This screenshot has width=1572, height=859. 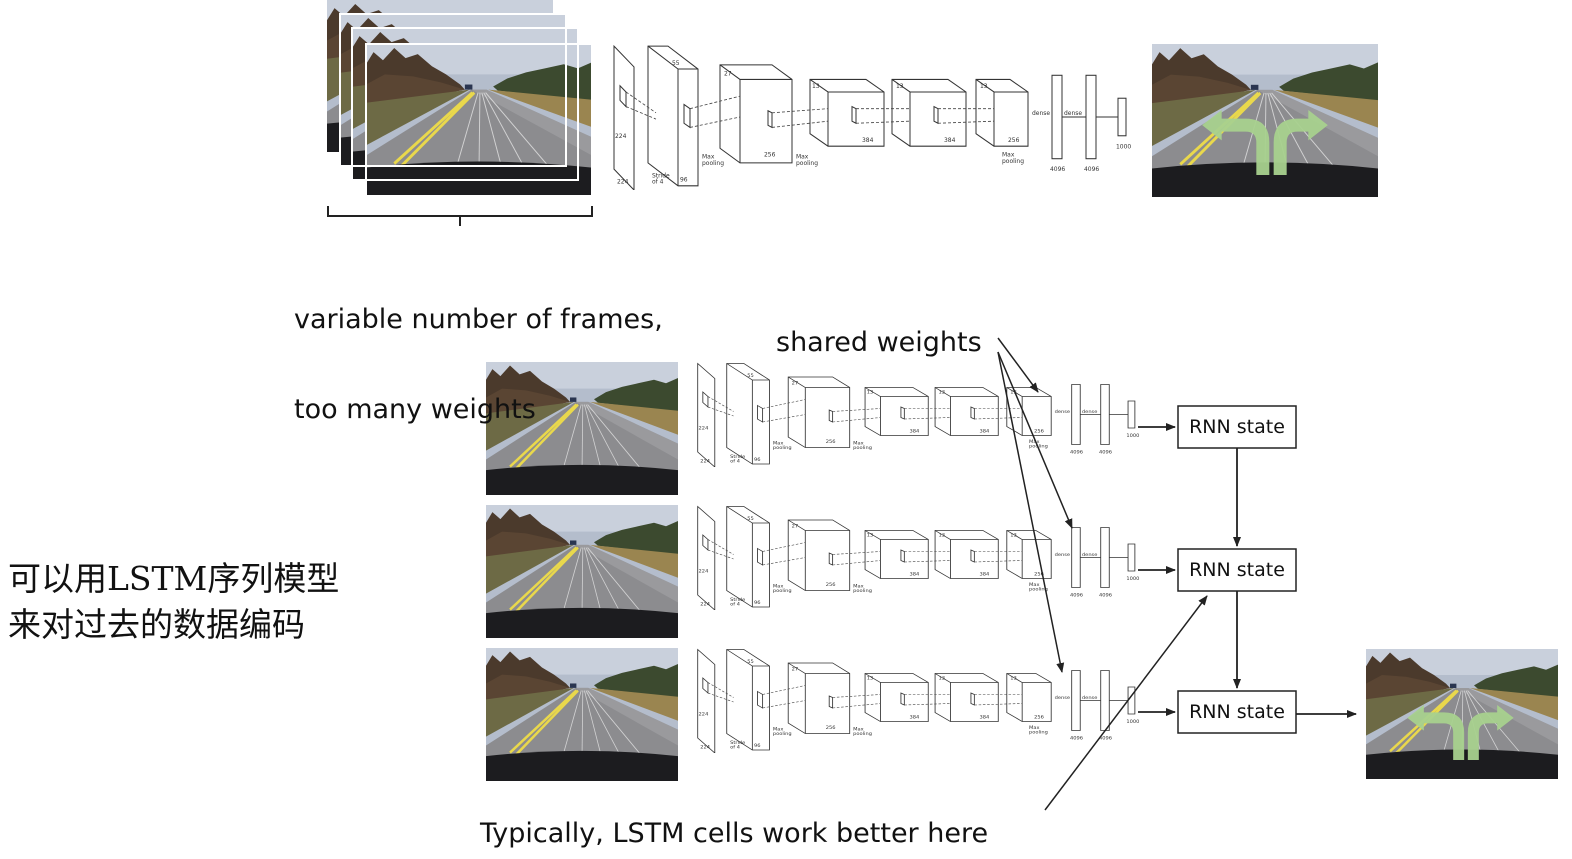 I want to click on rnn-input-arrows, so click(x=1157, y=569).